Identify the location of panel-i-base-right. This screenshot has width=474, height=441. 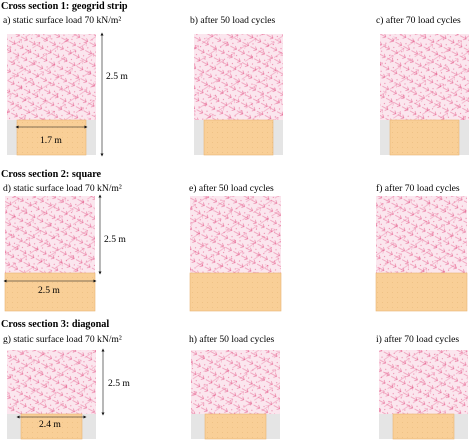
(461, 426).